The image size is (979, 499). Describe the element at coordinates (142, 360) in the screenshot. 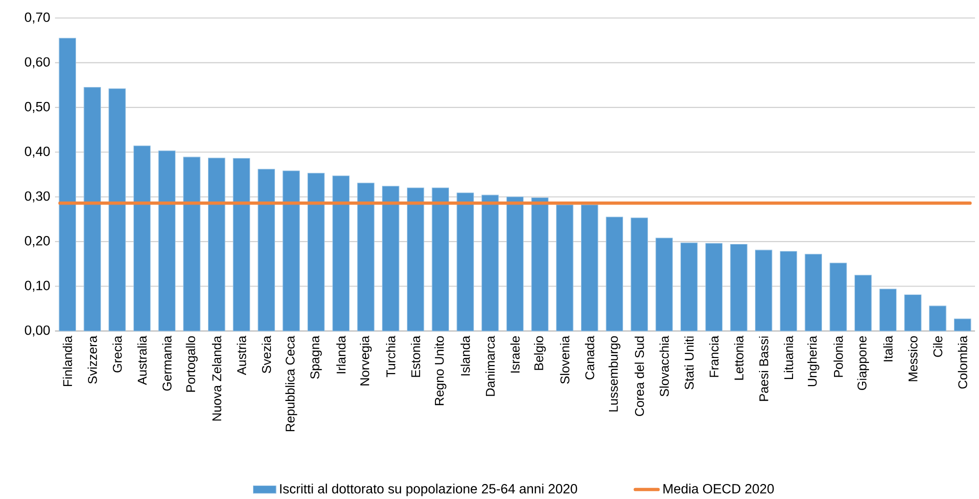

I see `x-tick-label: Australia` at that location.